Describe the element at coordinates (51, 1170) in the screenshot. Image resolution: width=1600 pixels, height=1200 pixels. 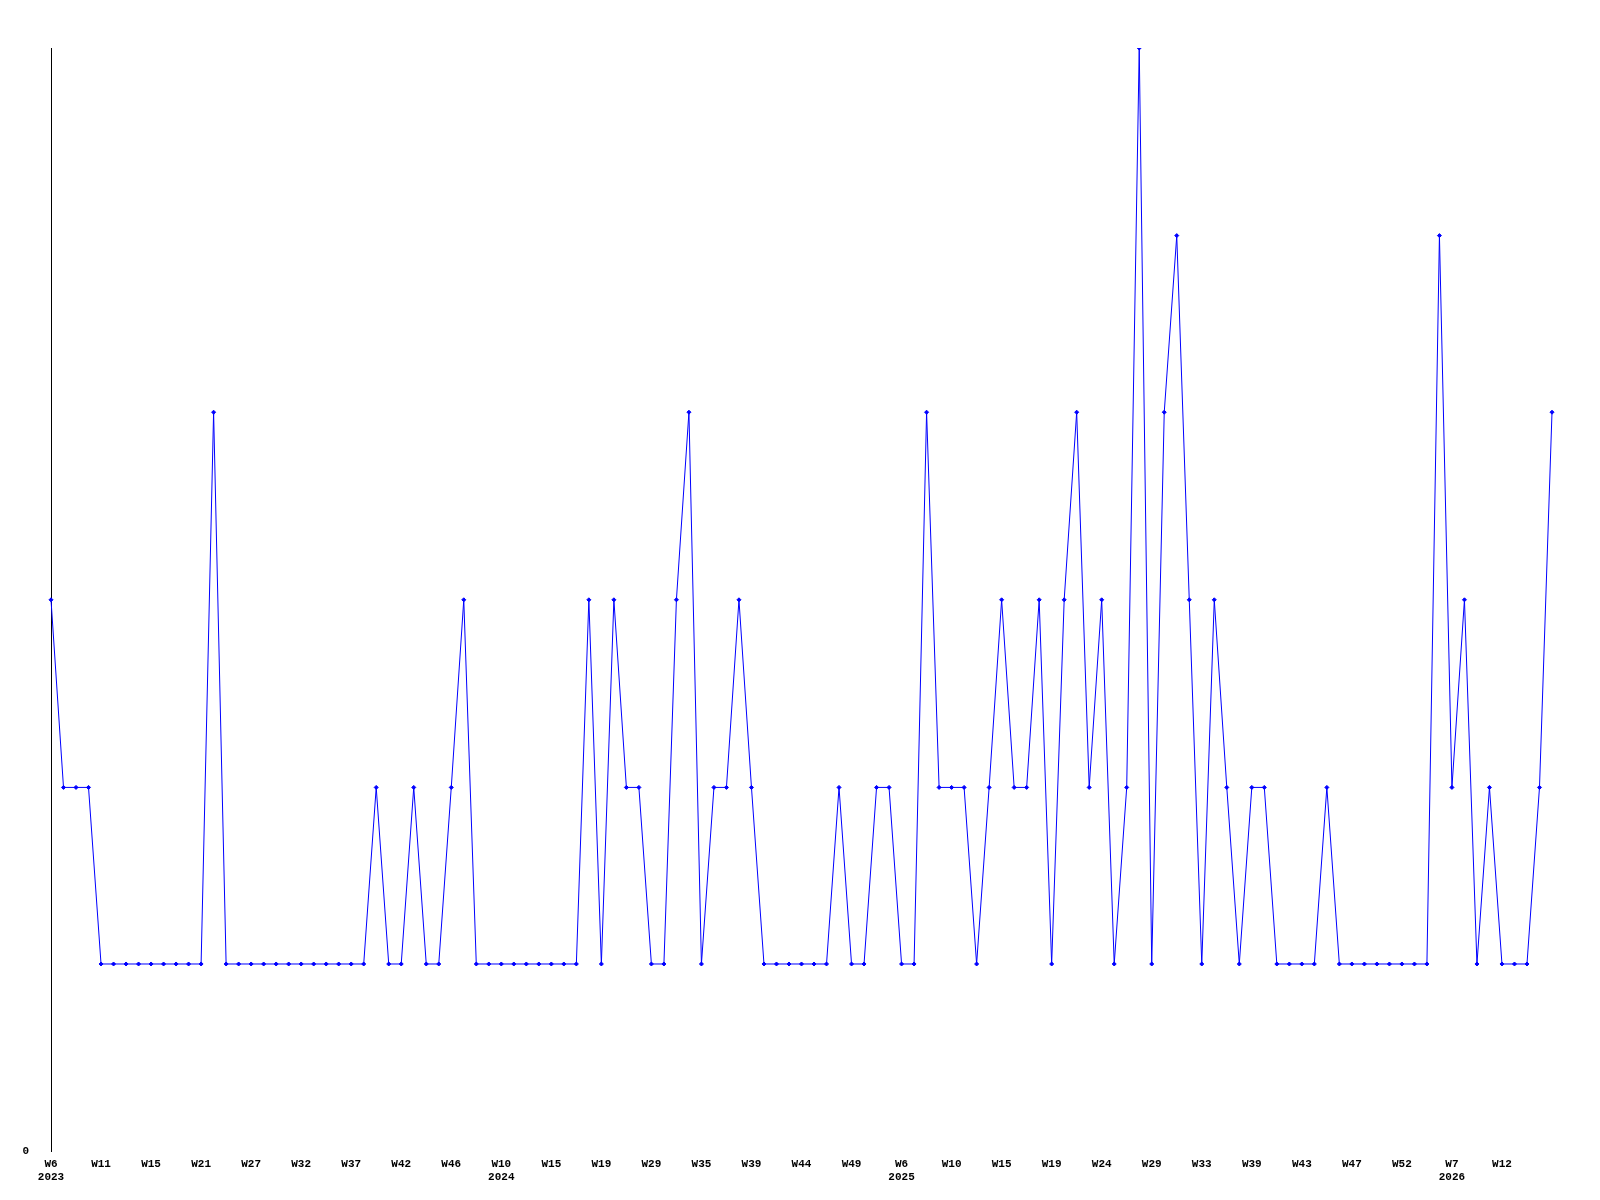
I see `x-tick-label: W6 2023` at that location.